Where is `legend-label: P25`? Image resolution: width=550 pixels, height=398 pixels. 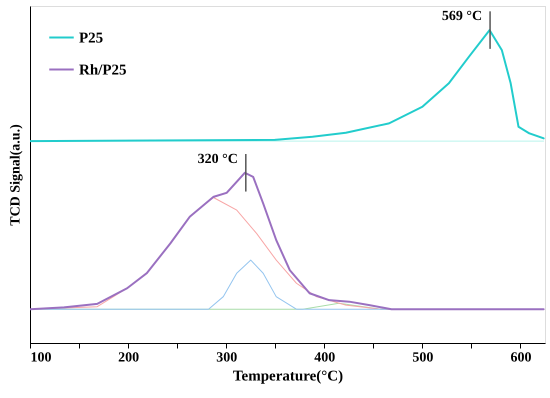 legend-label: P25 is located at coordinates (91, 38).